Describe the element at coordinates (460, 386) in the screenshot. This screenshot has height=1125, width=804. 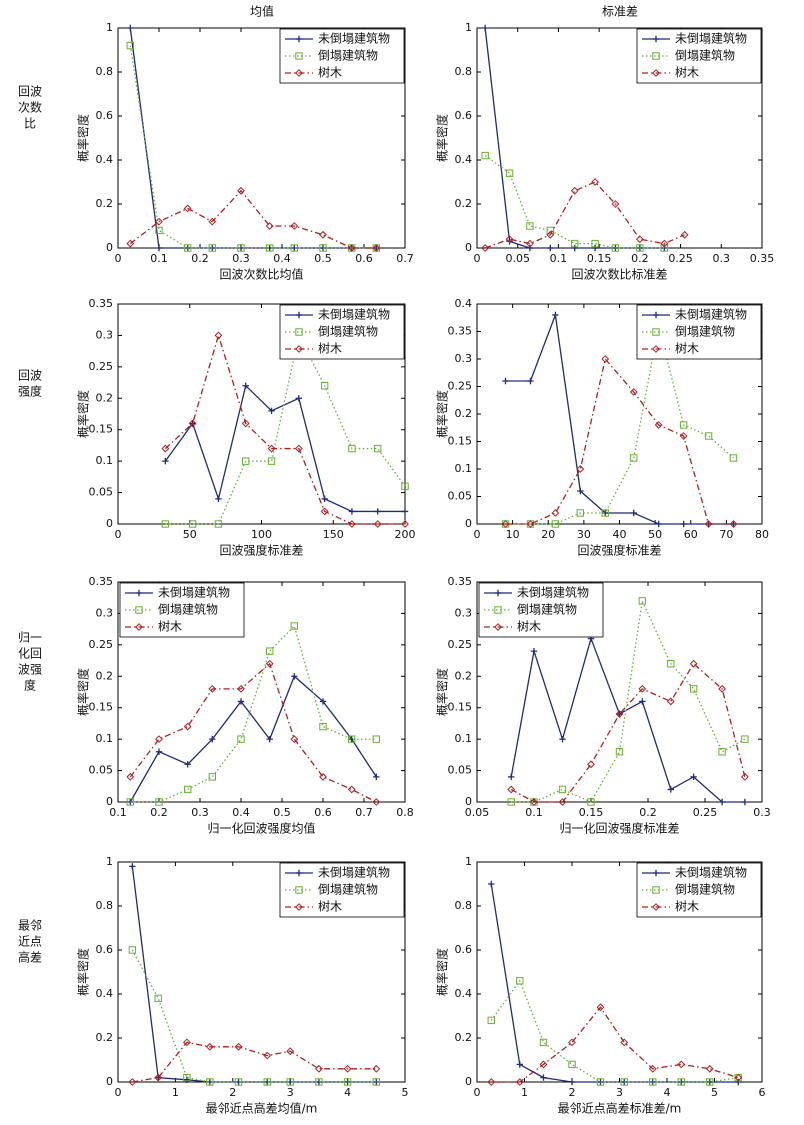
I see `y-tick-label: 0.25` at that location.